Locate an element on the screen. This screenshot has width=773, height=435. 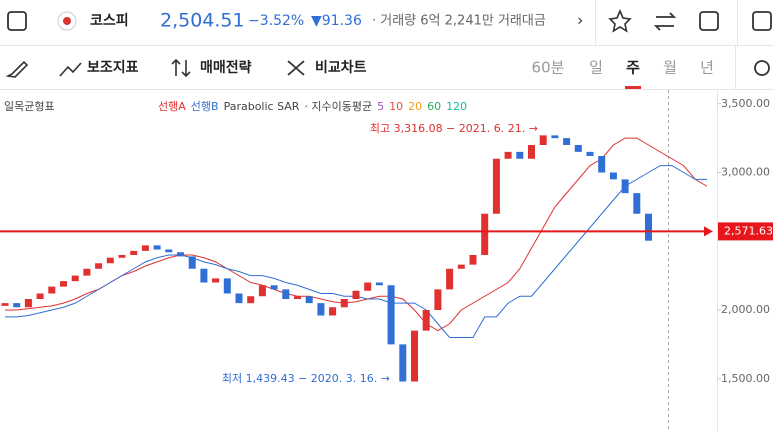
draw-icon is located at coordinates (17, 69).